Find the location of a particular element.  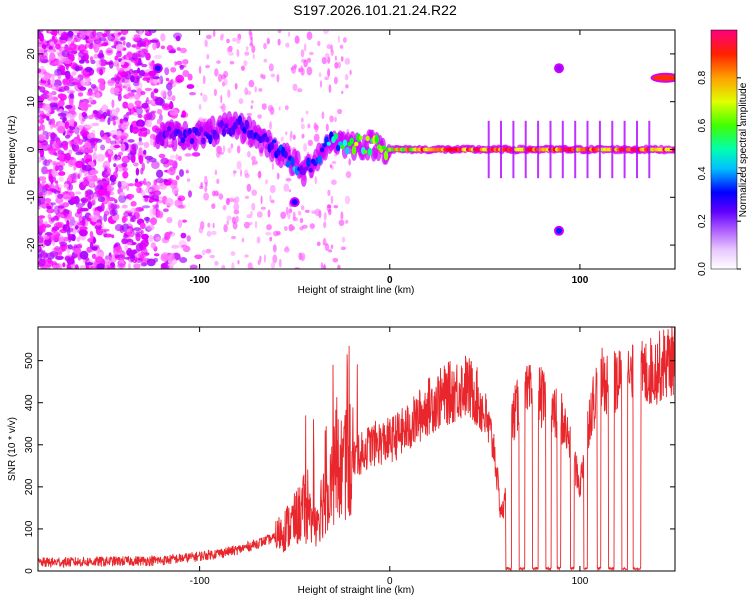

spectrogram-feature is located at coordinates (559, 230).